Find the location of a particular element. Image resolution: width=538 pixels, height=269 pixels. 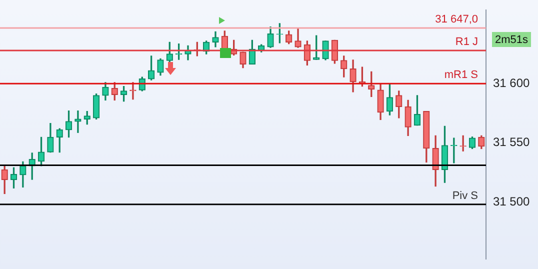

y-tick-label: 31 500 is located at coordinates (511, 201).